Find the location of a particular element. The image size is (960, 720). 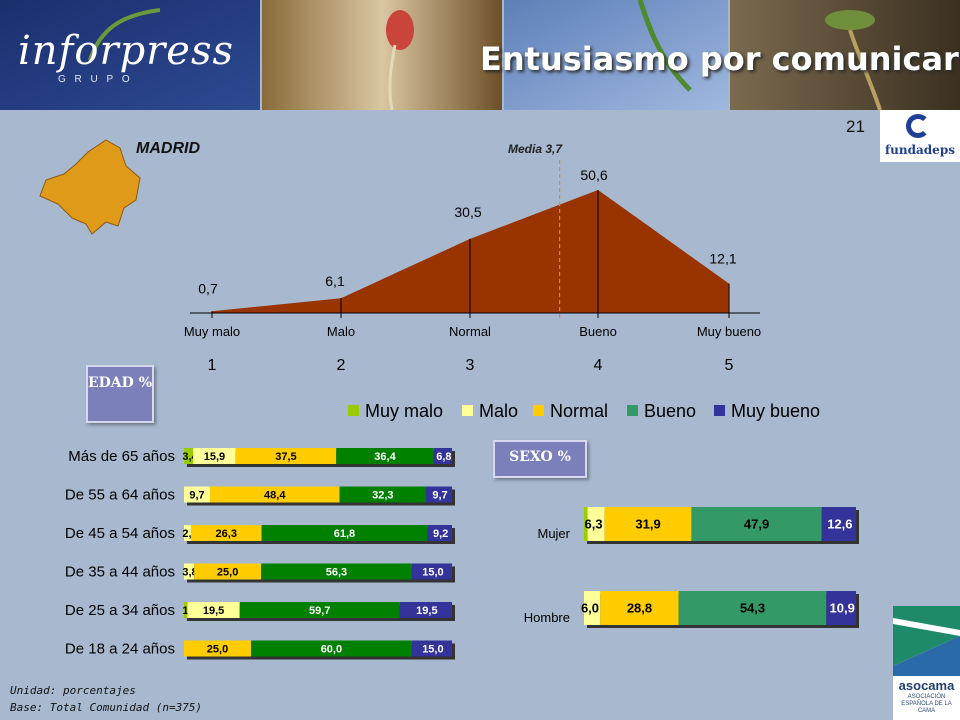

asocama-logo: asocama ASOCIACIÓN ESPAÑOLA DE LA CAMA is located at coordinates (926, 663).